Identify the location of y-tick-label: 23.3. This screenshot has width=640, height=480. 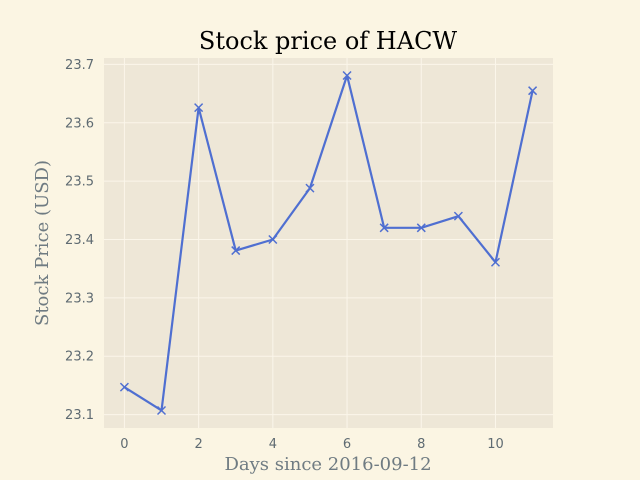
(79, 298).